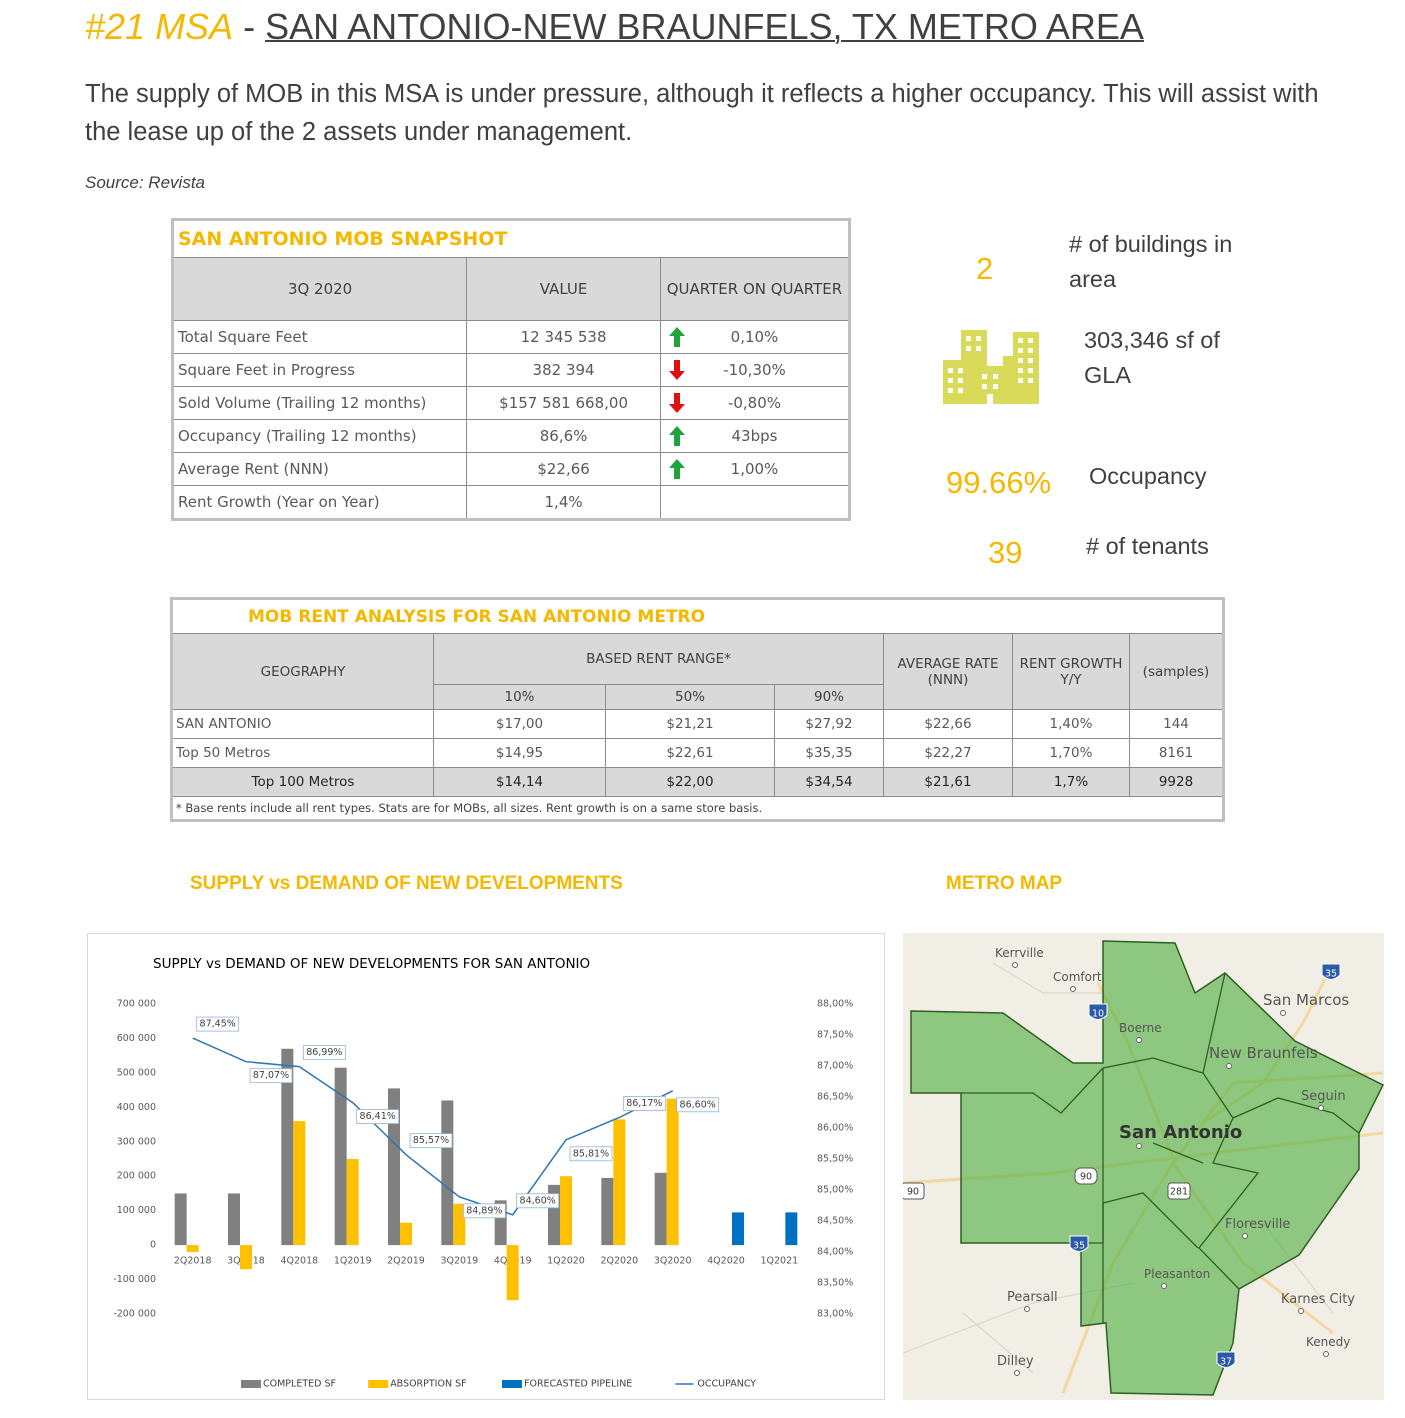 This screenshot has width=1405, height=1418. I want to click on cell: $22,66, so click(948, 724).